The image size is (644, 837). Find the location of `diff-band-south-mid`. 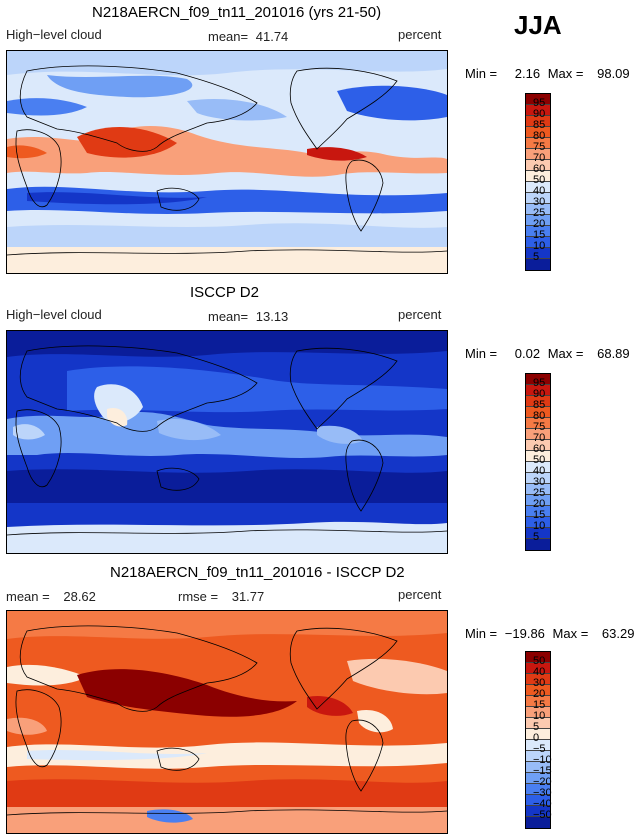

diff-band-south-mid is located at coordinates (227, 793).